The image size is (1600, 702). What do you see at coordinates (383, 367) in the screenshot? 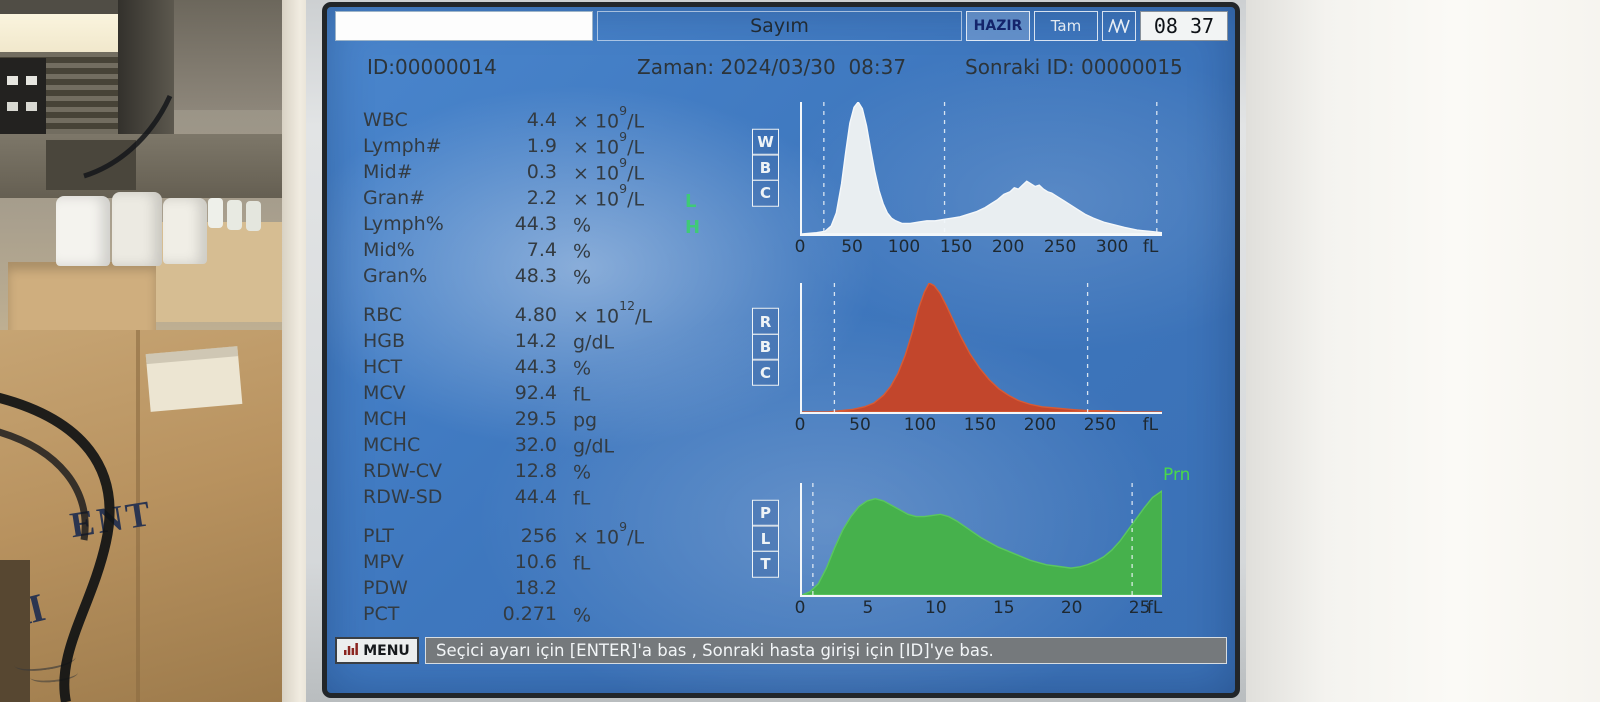
I see `param-label: HCT` at bounding box center [383, 367].